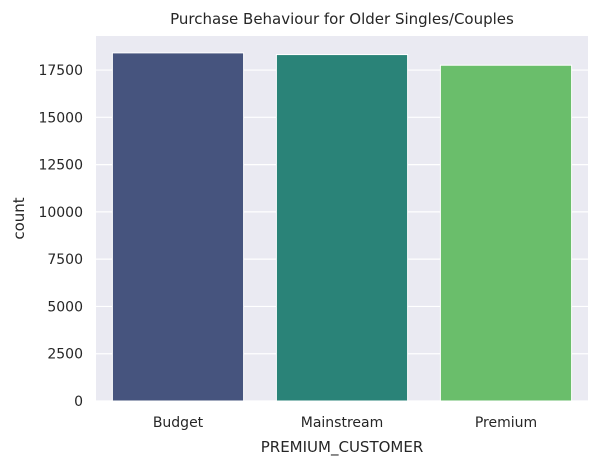  What do you see at coordinates (60, 236) in the screenshot?
I see `y-tick-labels: 0 2500 5000 7500 10000 12500 15000 17500` at bounding box center [60, 236].